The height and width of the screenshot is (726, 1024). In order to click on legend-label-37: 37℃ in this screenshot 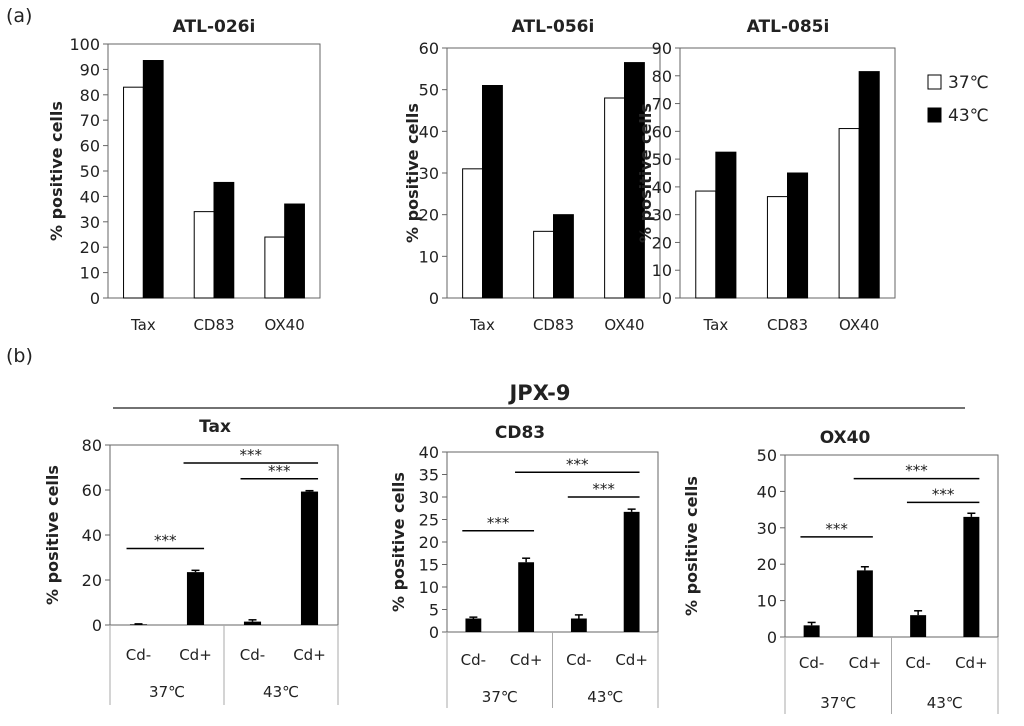, I will do `click(968, 83)`.